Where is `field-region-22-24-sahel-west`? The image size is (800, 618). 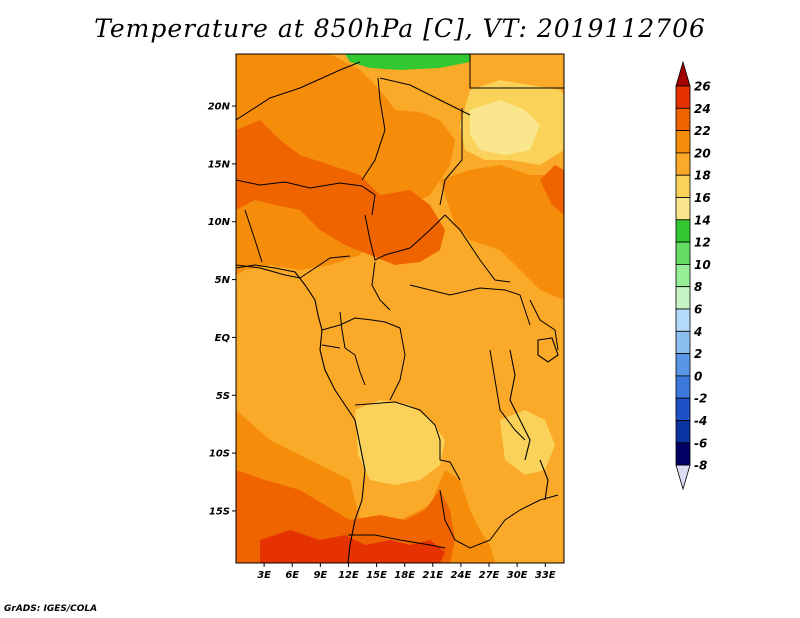 field-region-22-24-sahel-west is located at coordinates (340, 192).